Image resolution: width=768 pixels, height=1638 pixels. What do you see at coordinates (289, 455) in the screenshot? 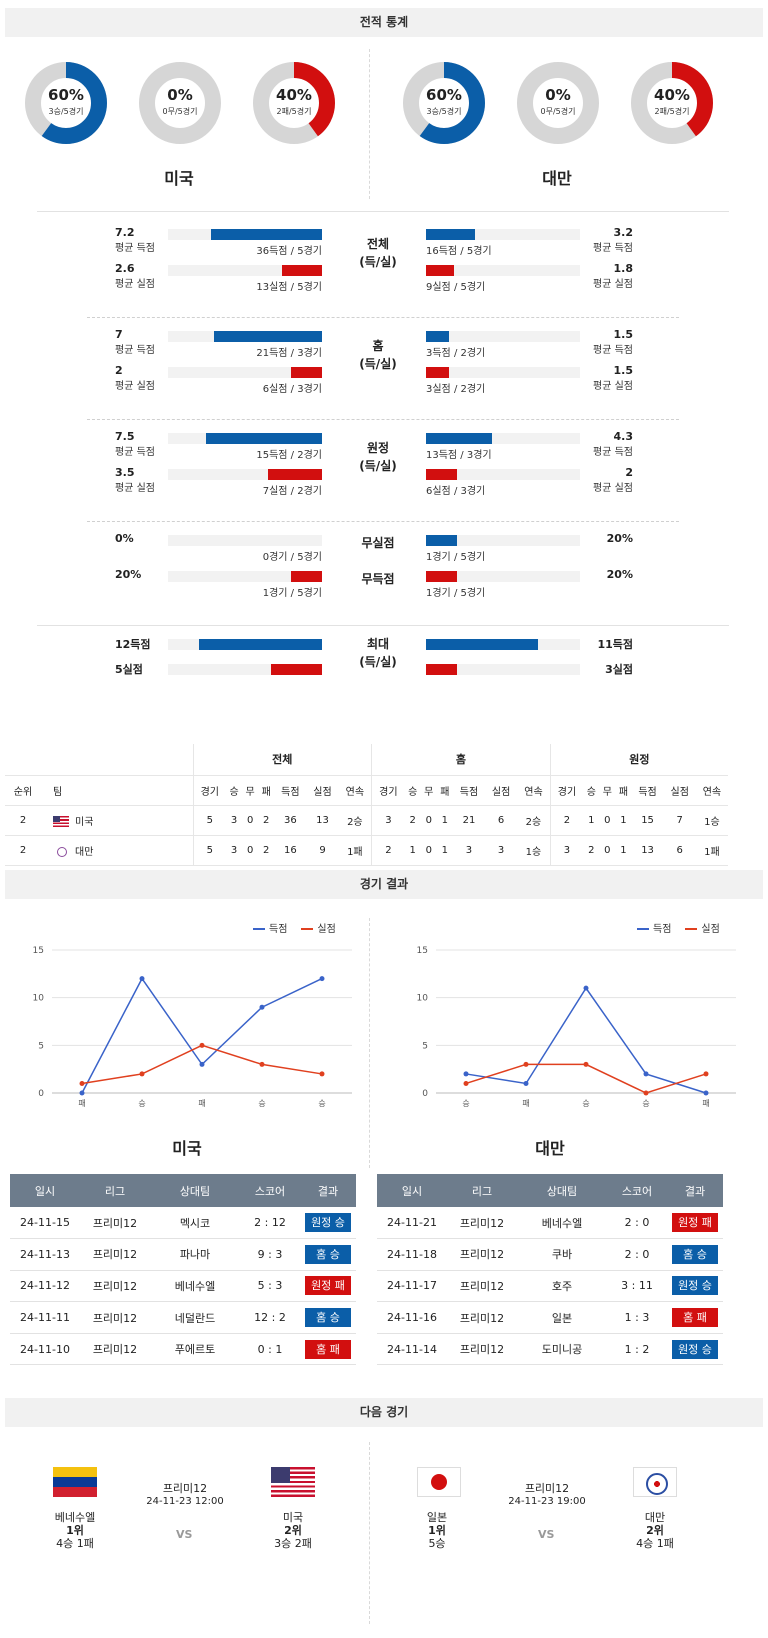
I see `home-stat-caption: 15득점 / 2경기` at bounding box center [289, 455].